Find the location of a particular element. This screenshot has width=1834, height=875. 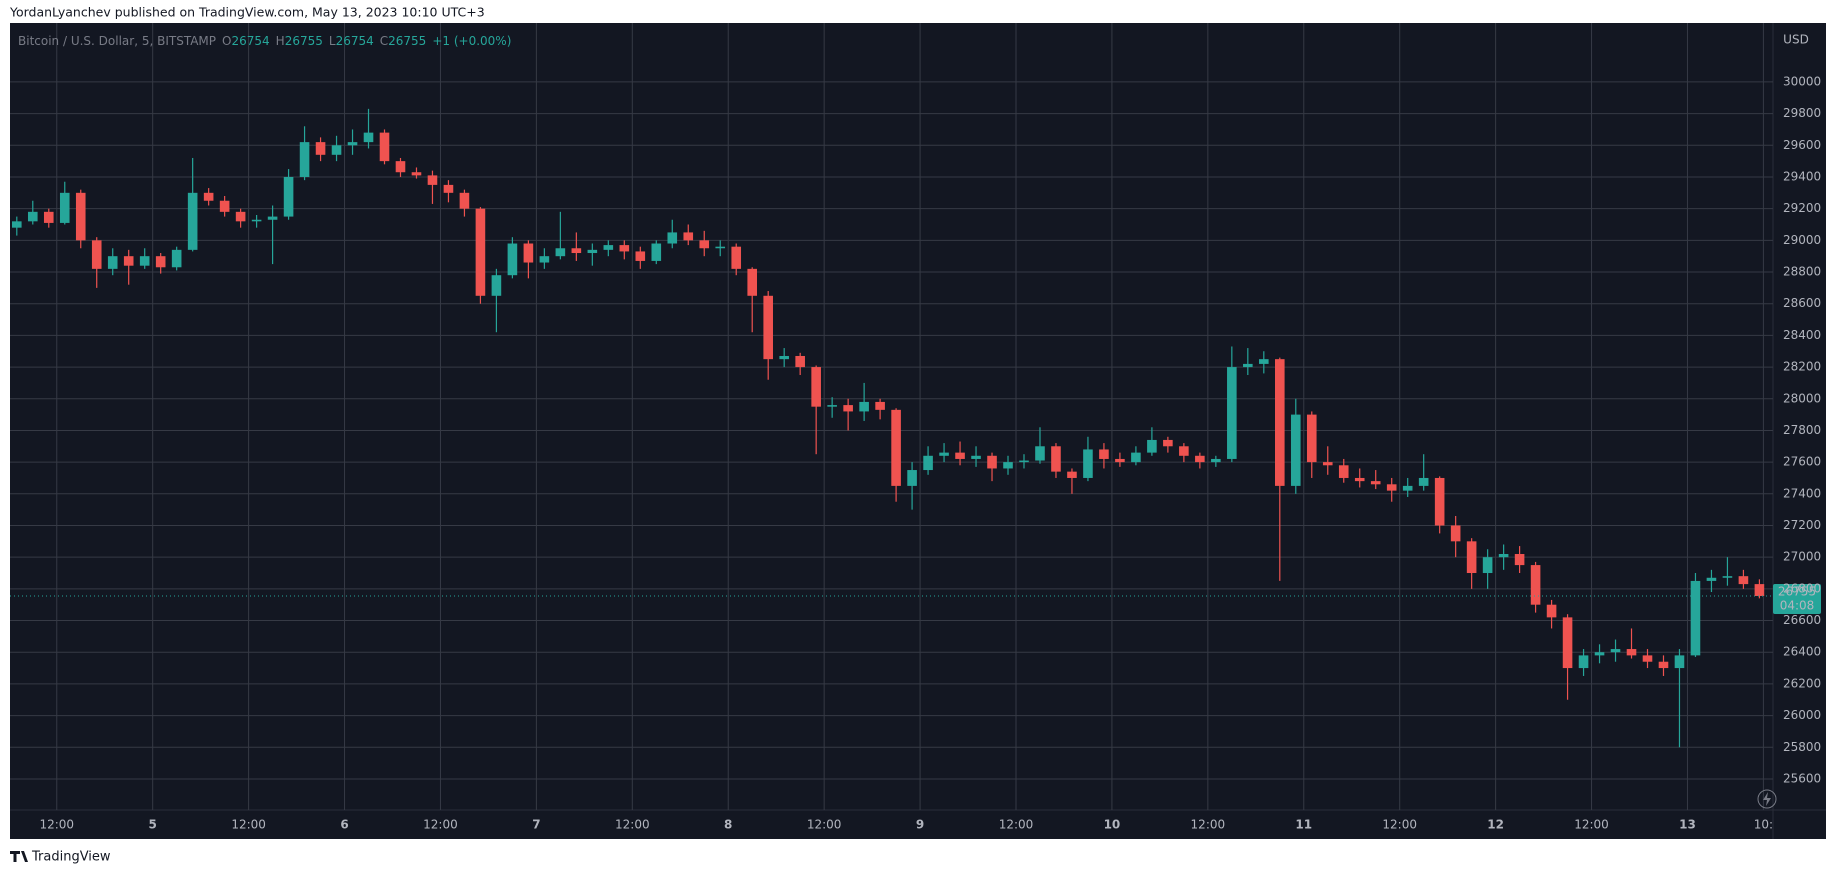

y-tick-label: 29800 is located at coordinates (1802, 113).